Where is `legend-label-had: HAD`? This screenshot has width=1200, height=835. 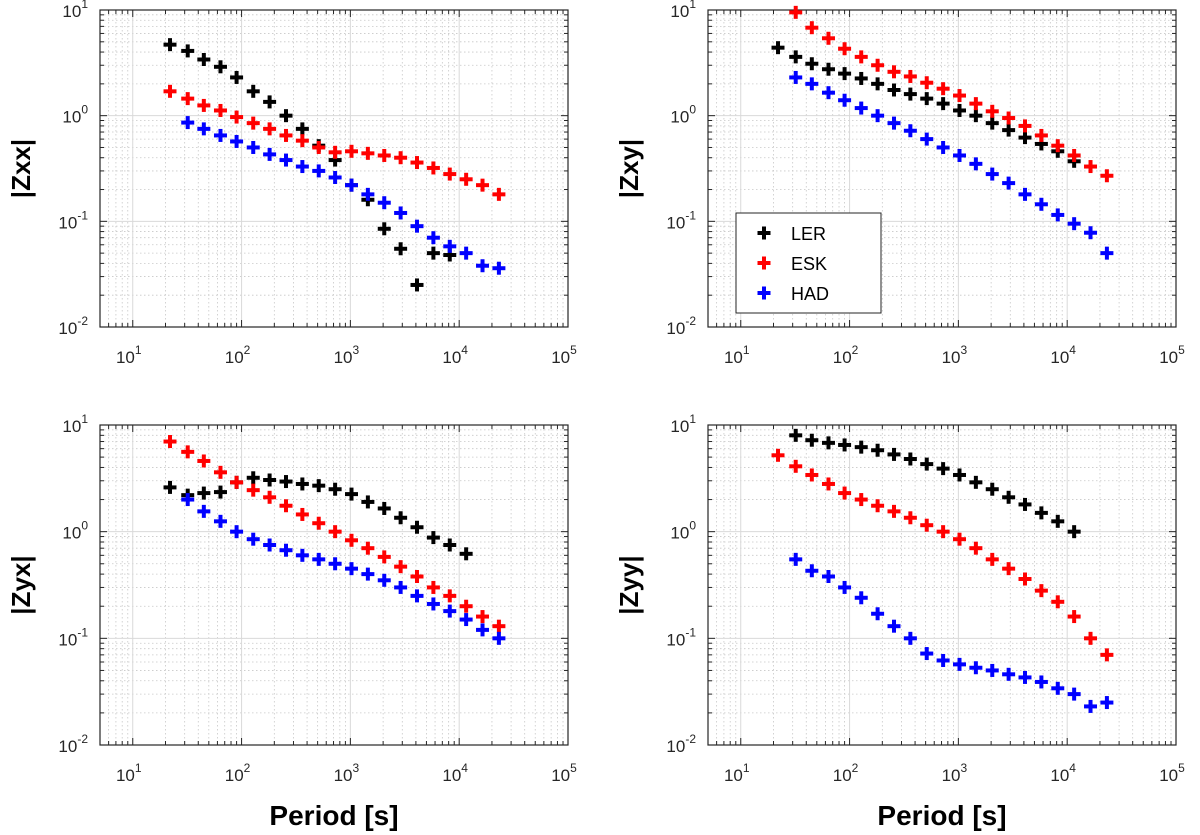
legend-label-had: HAD is located at coordinates (810, 294).